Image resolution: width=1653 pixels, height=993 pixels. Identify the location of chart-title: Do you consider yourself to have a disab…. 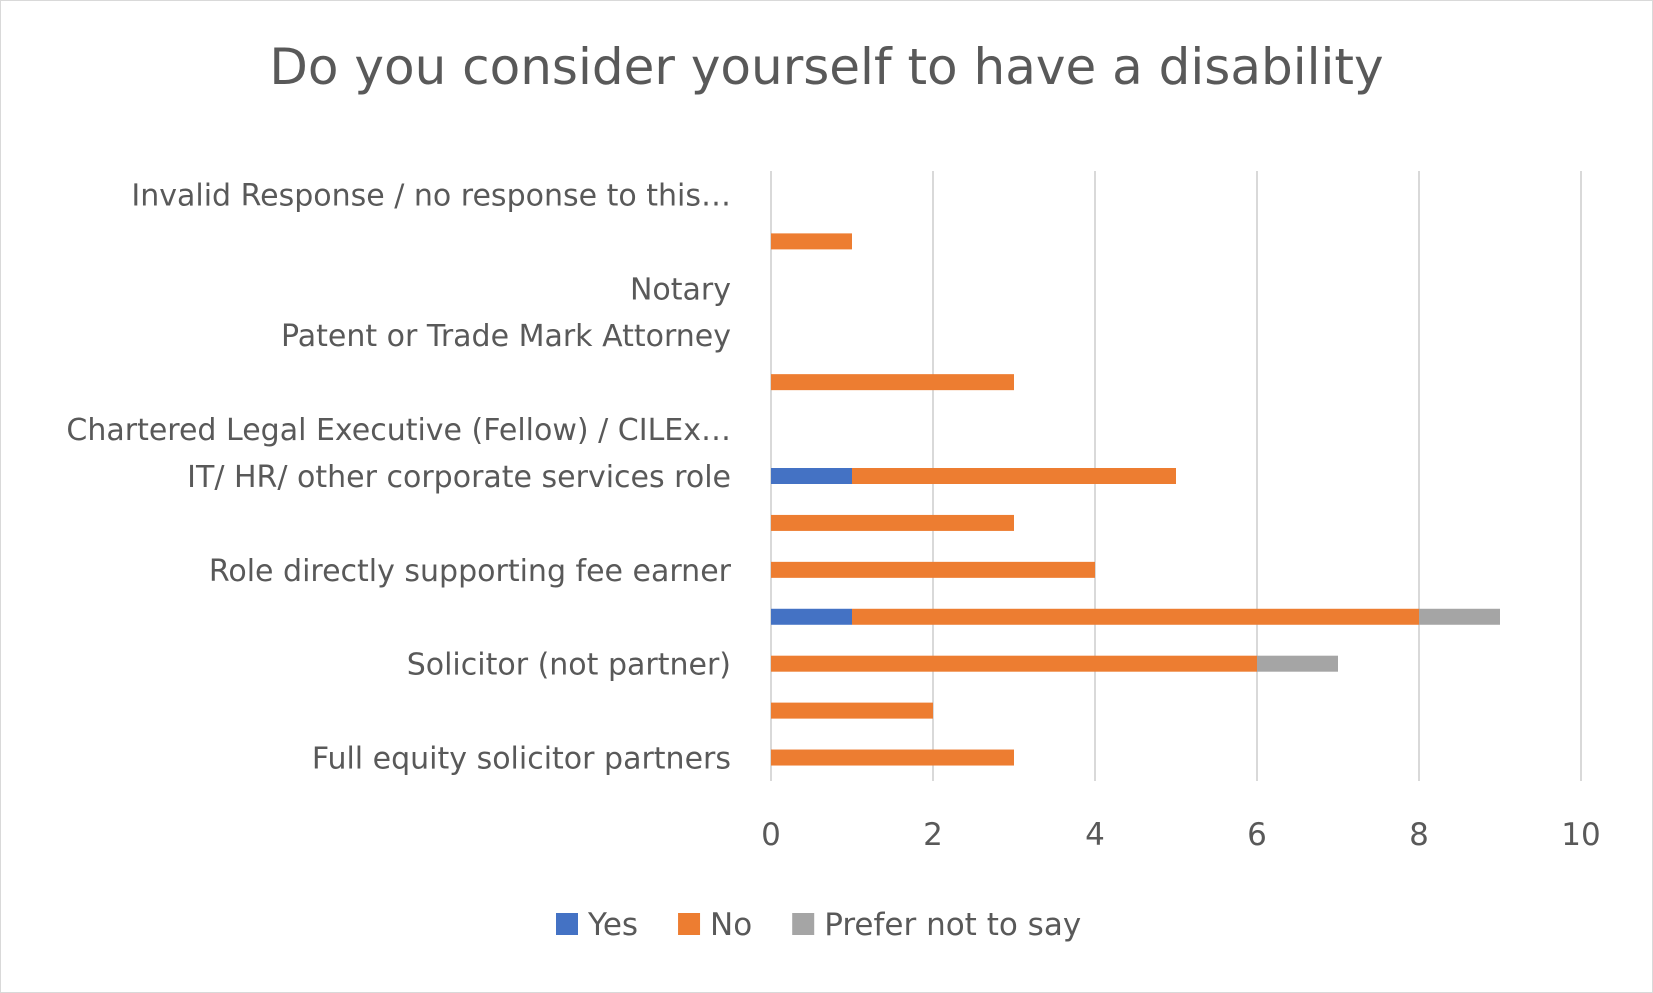
(826, 67).